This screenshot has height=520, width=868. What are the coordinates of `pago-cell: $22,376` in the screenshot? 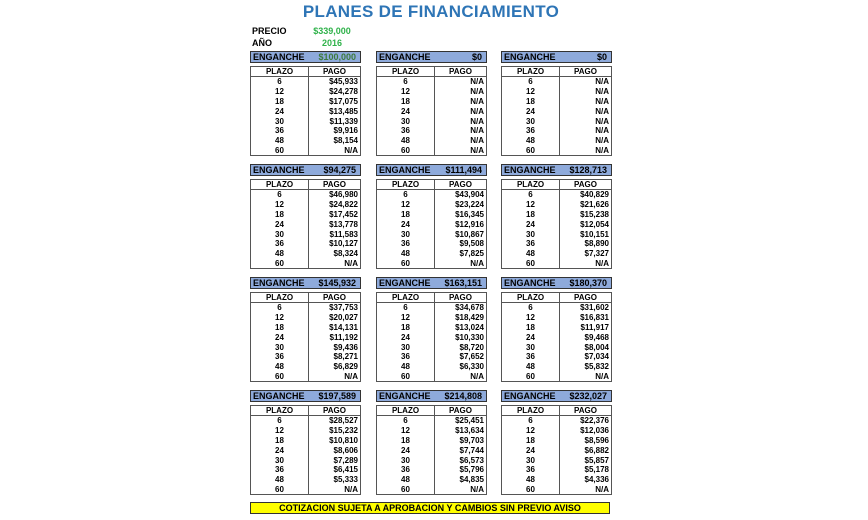 It's located at (594, 421).